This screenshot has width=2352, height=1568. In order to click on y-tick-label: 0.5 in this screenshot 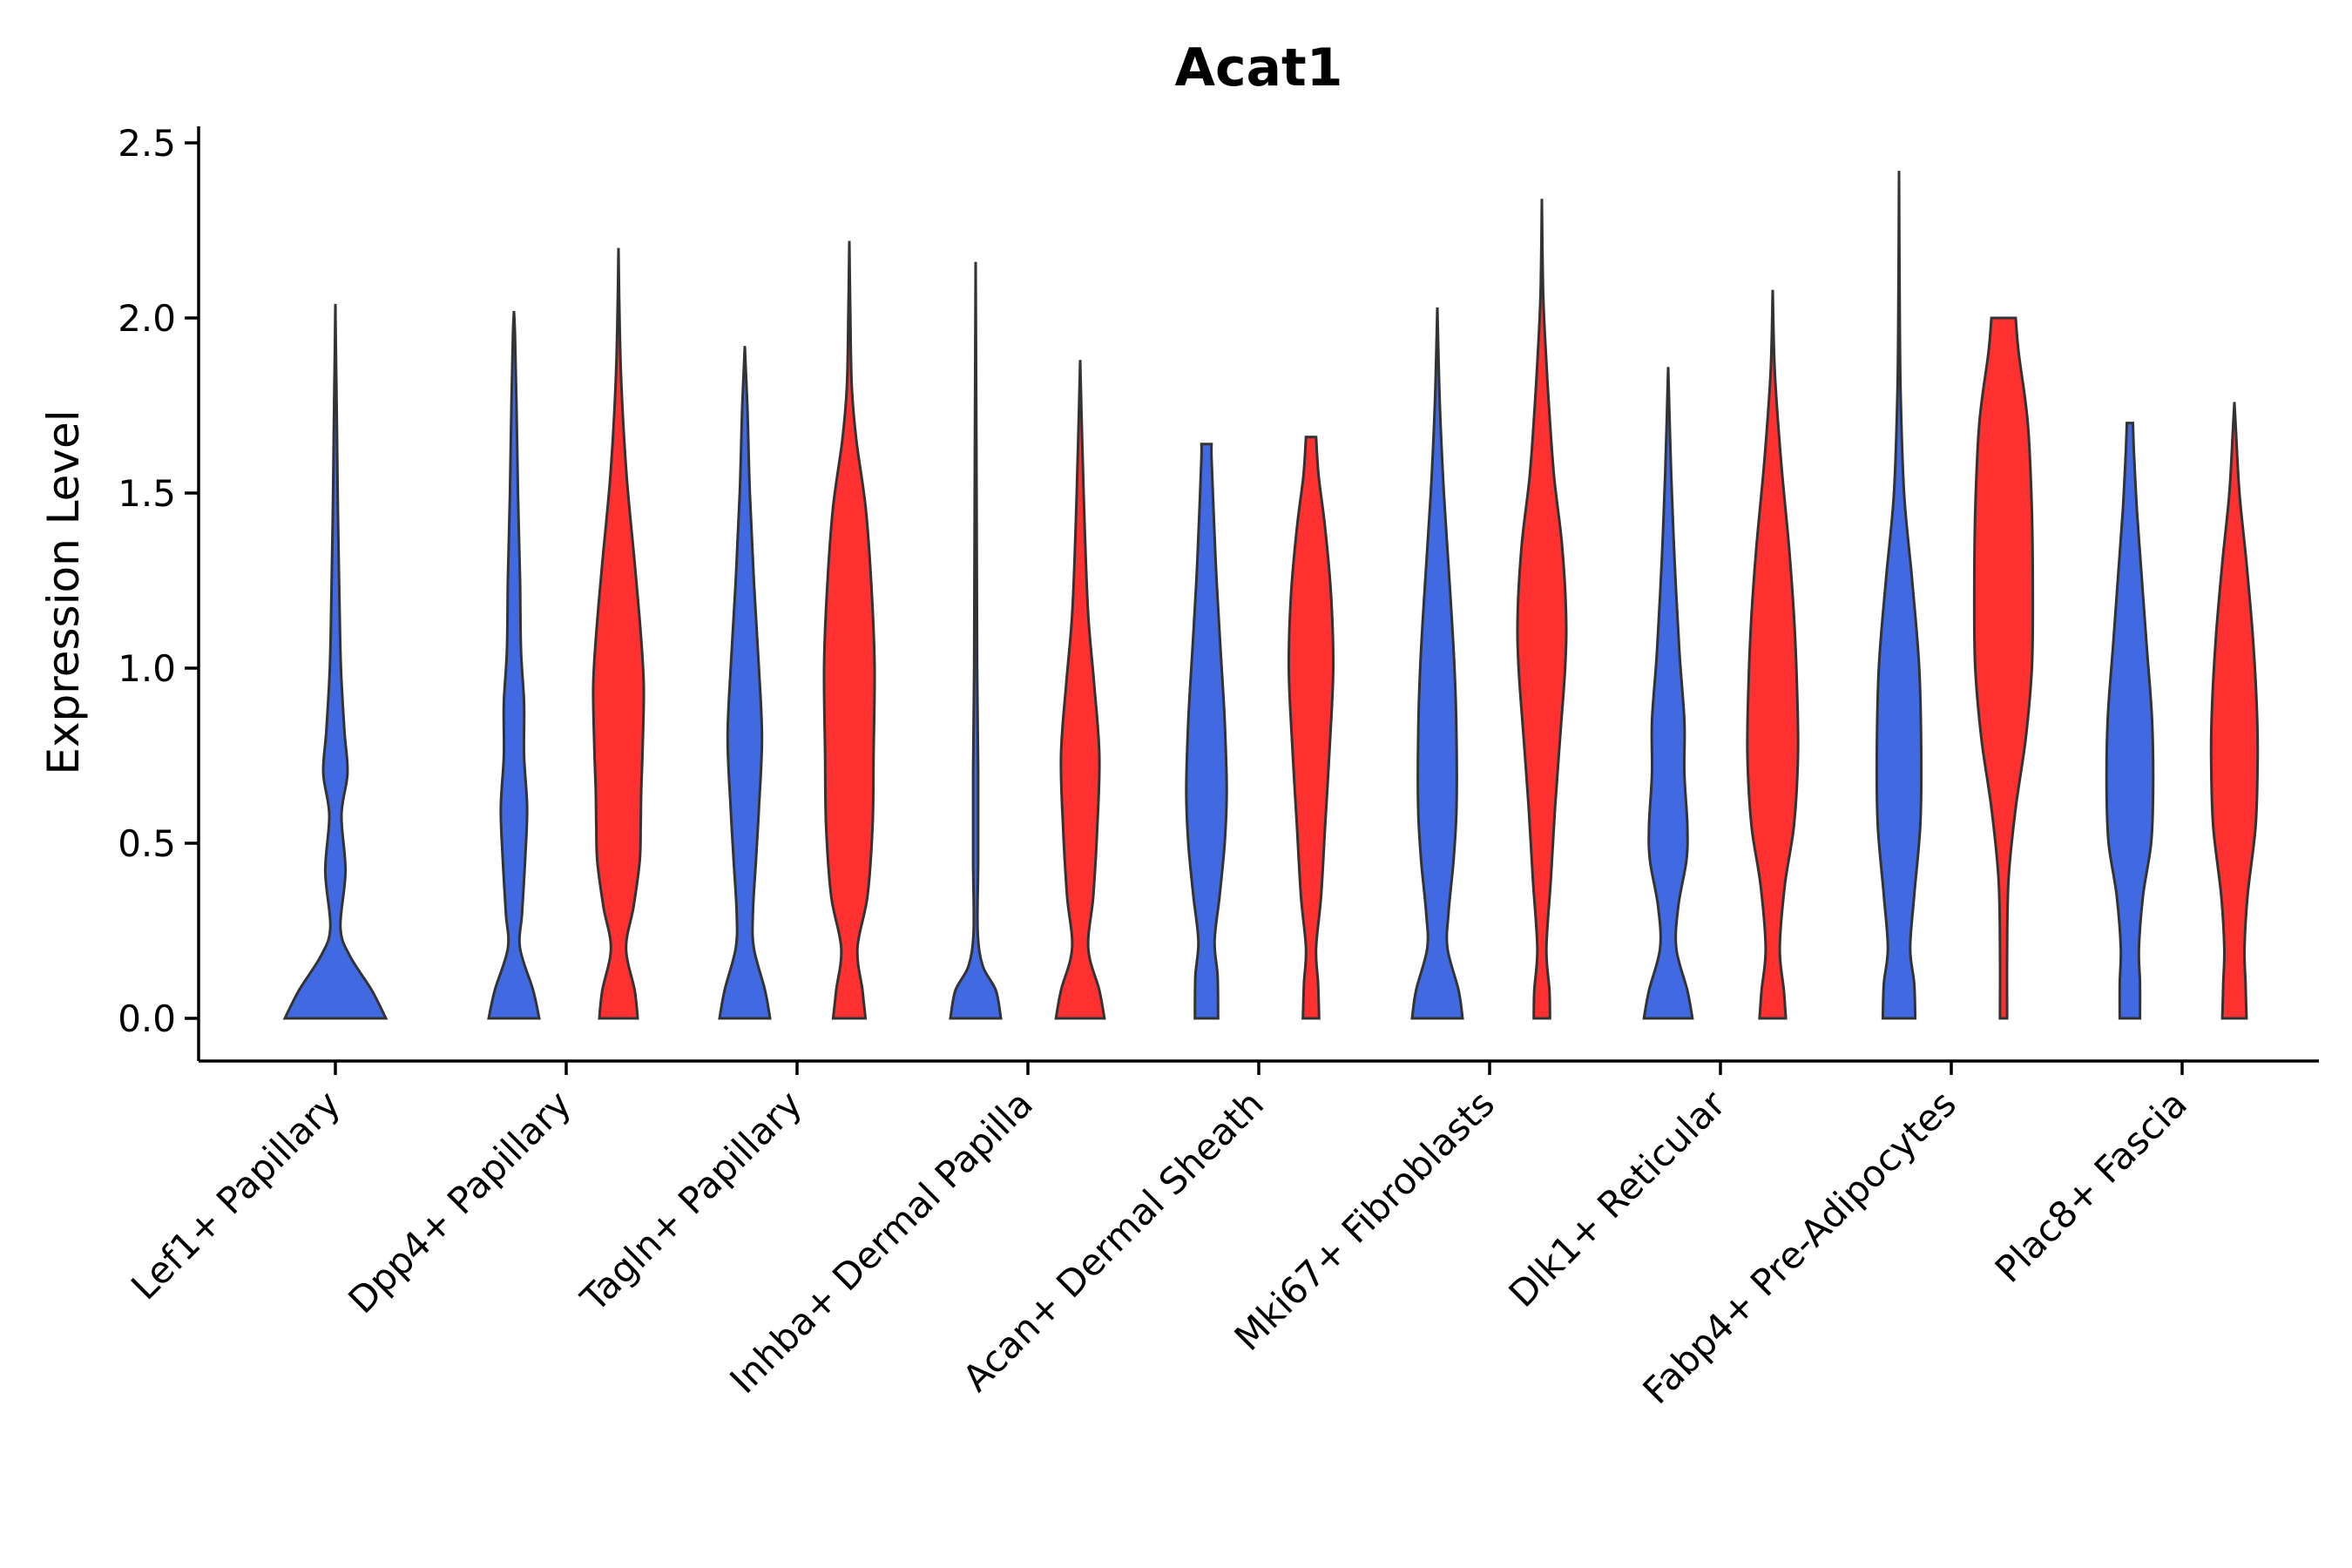, I will do `click(147, 844)`.